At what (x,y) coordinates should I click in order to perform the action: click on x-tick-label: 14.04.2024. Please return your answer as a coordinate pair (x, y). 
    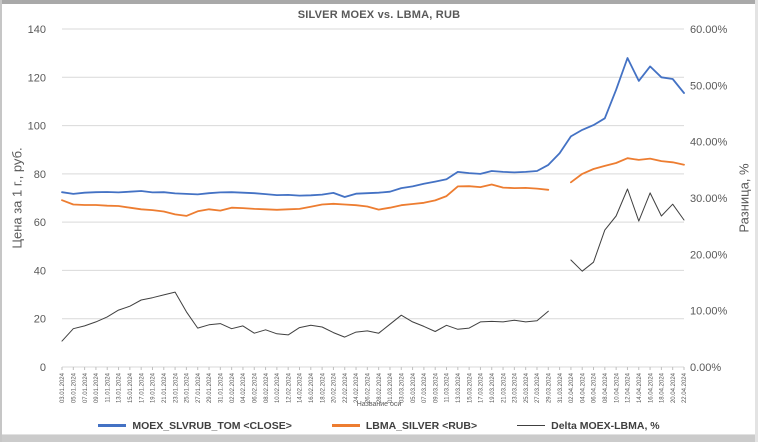
    Looking at the image, I should click on (640, 387).